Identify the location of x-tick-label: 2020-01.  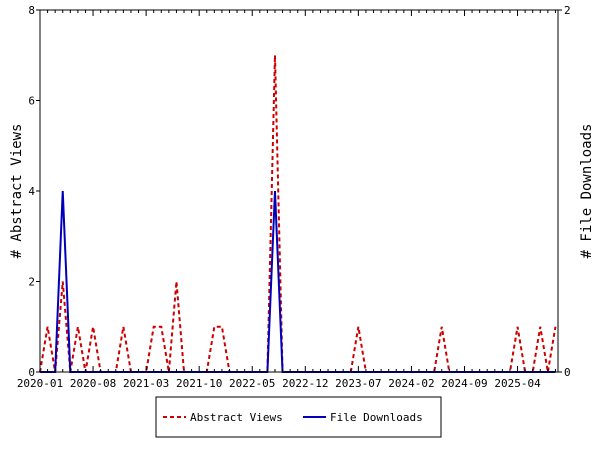
(40, 383).